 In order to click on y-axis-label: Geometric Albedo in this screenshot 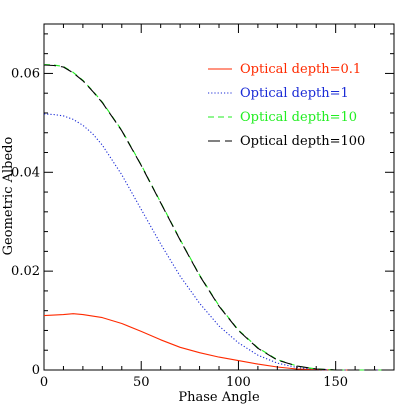, I will do `click(8, 196)`.